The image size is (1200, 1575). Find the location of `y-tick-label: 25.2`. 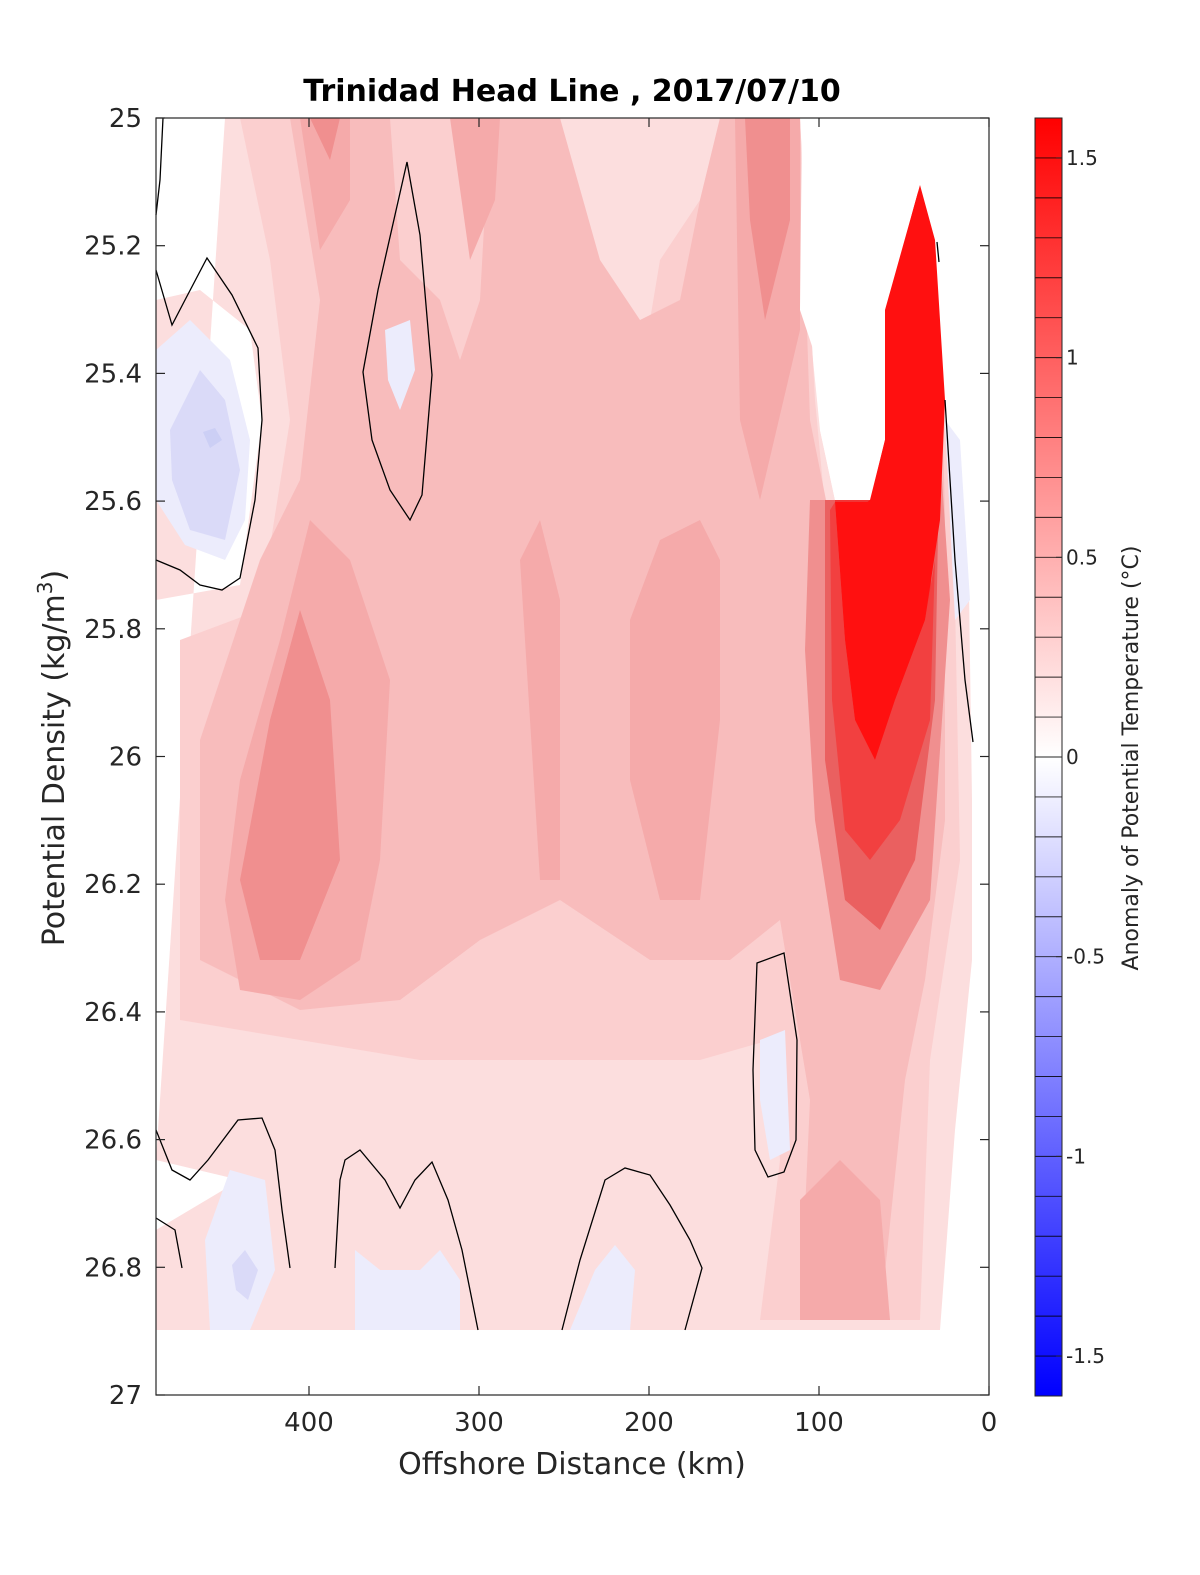

y-tick-label: 25.2 is located at coordinates (113, 247).